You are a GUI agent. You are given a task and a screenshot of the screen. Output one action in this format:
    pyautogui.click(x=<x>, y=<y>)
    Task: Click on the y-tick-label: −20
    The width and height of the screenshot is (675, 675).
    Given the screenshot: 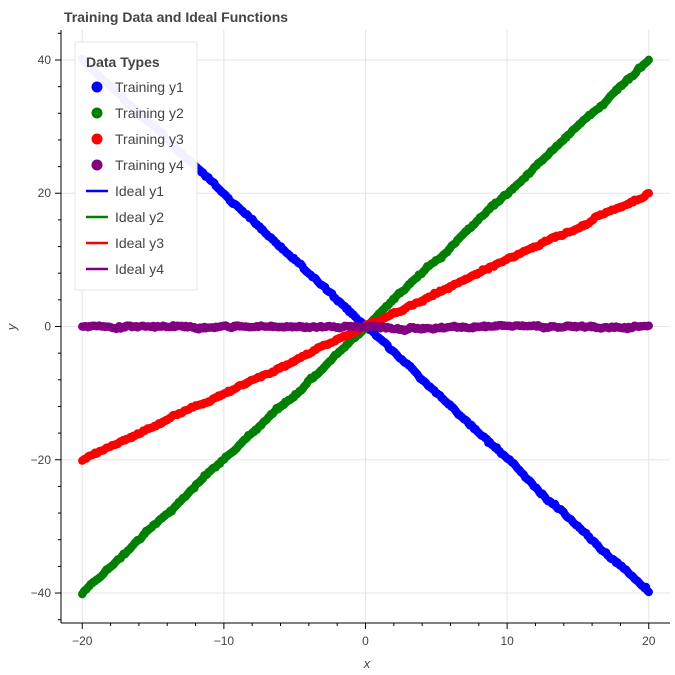 What is the action you would take?
    pyautogui.click(x=41, y=460)
    